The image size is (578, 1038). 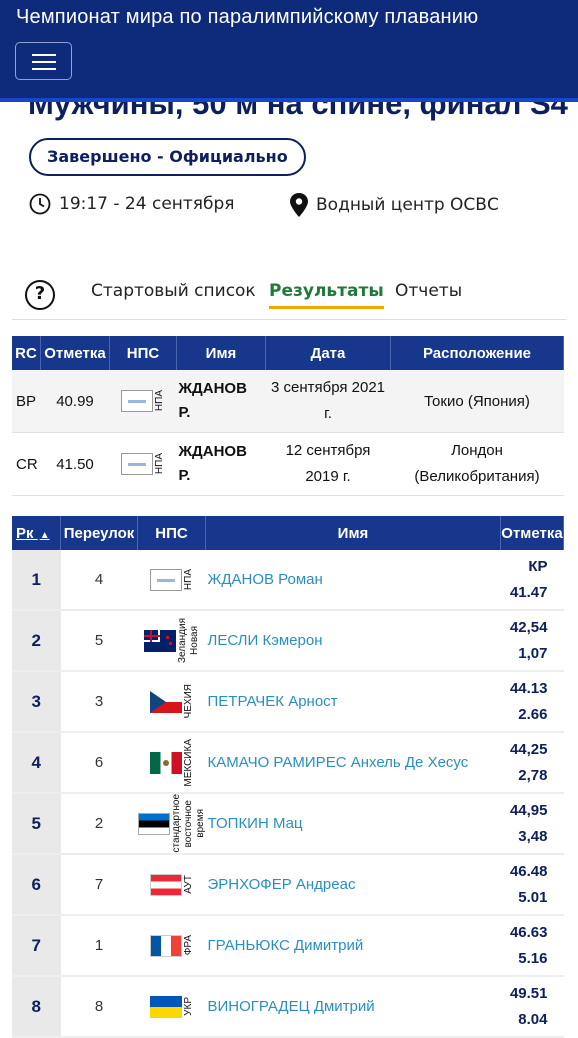 I want to click on table-row: 2 5 ЗеландияНовая ЛЕСЛИ Кэмерон 42,54 1,07, so click(x=288, y=641).